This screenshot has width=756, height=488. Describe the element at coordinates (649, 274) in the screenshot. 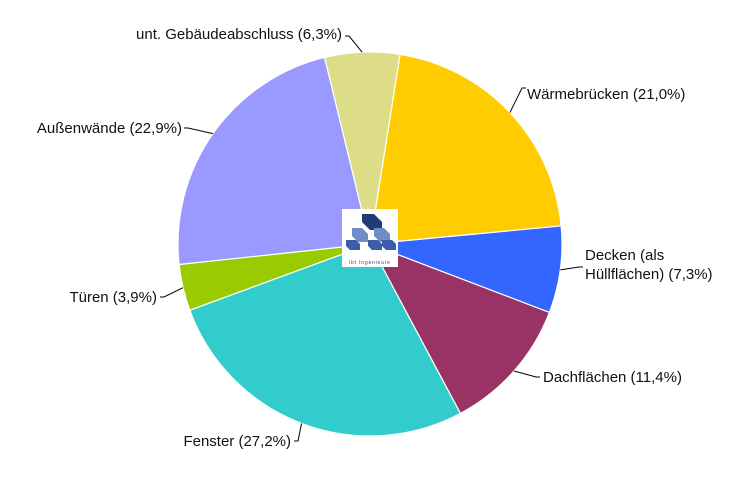

I see `slice-label: Hüllflächen) (7,3%)` at that location.